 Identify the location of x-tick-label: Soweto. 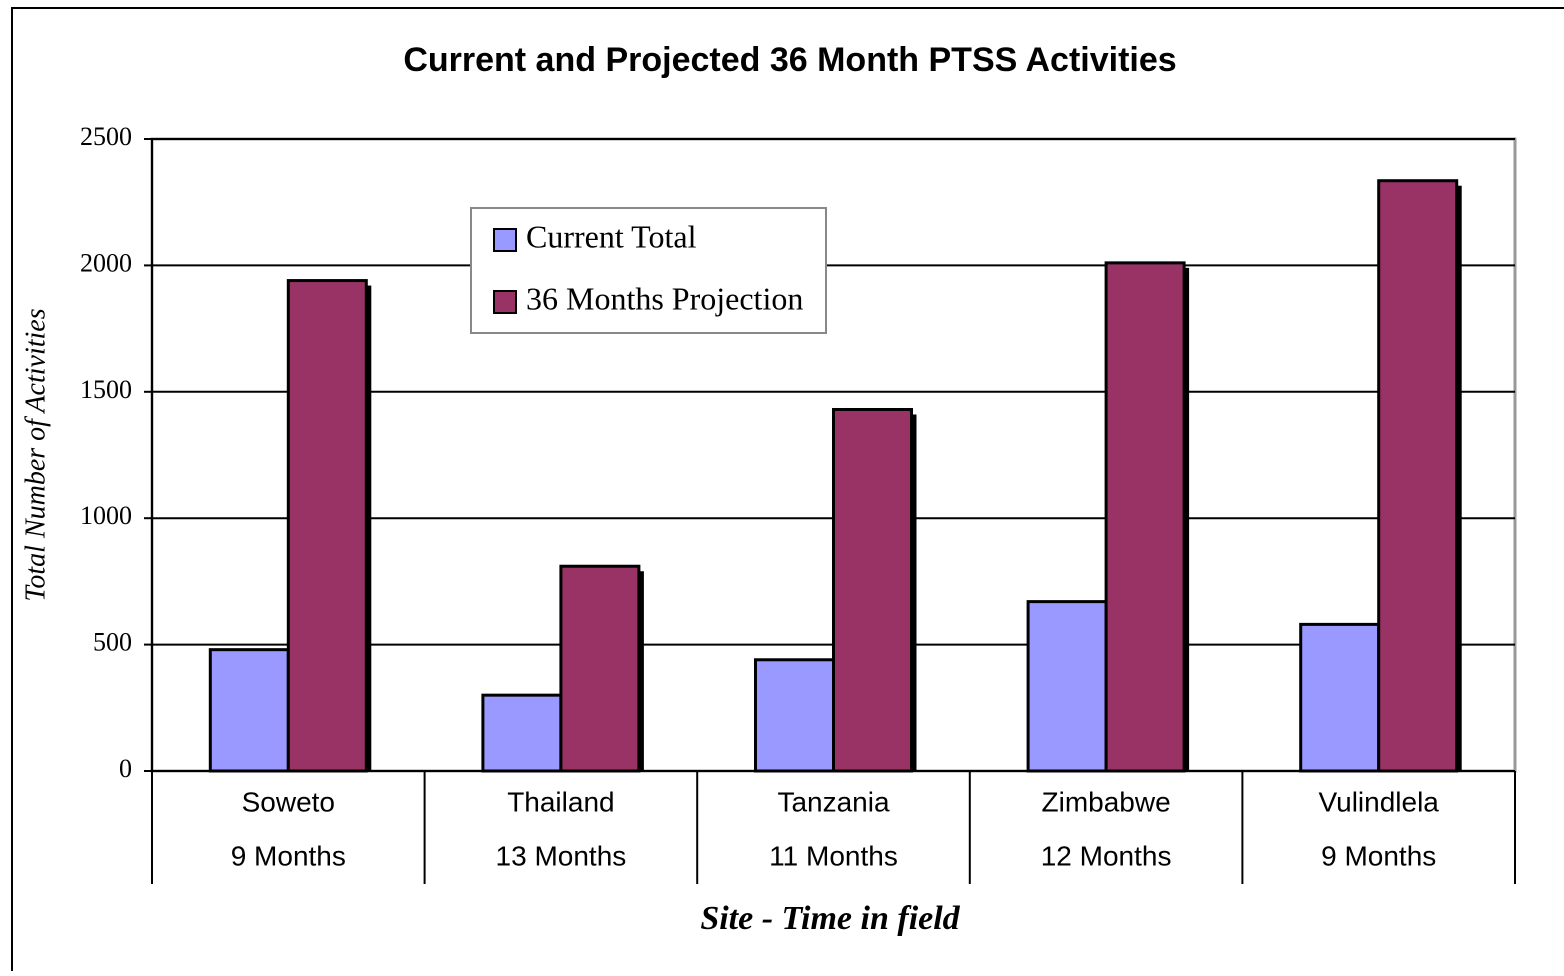
(288, 801).